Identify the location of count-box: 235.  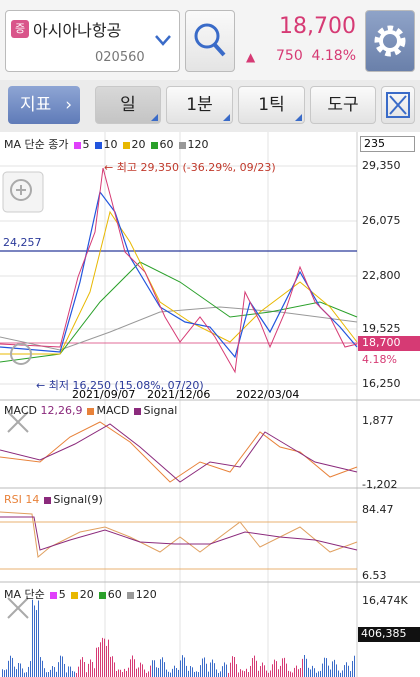
(387, 144).